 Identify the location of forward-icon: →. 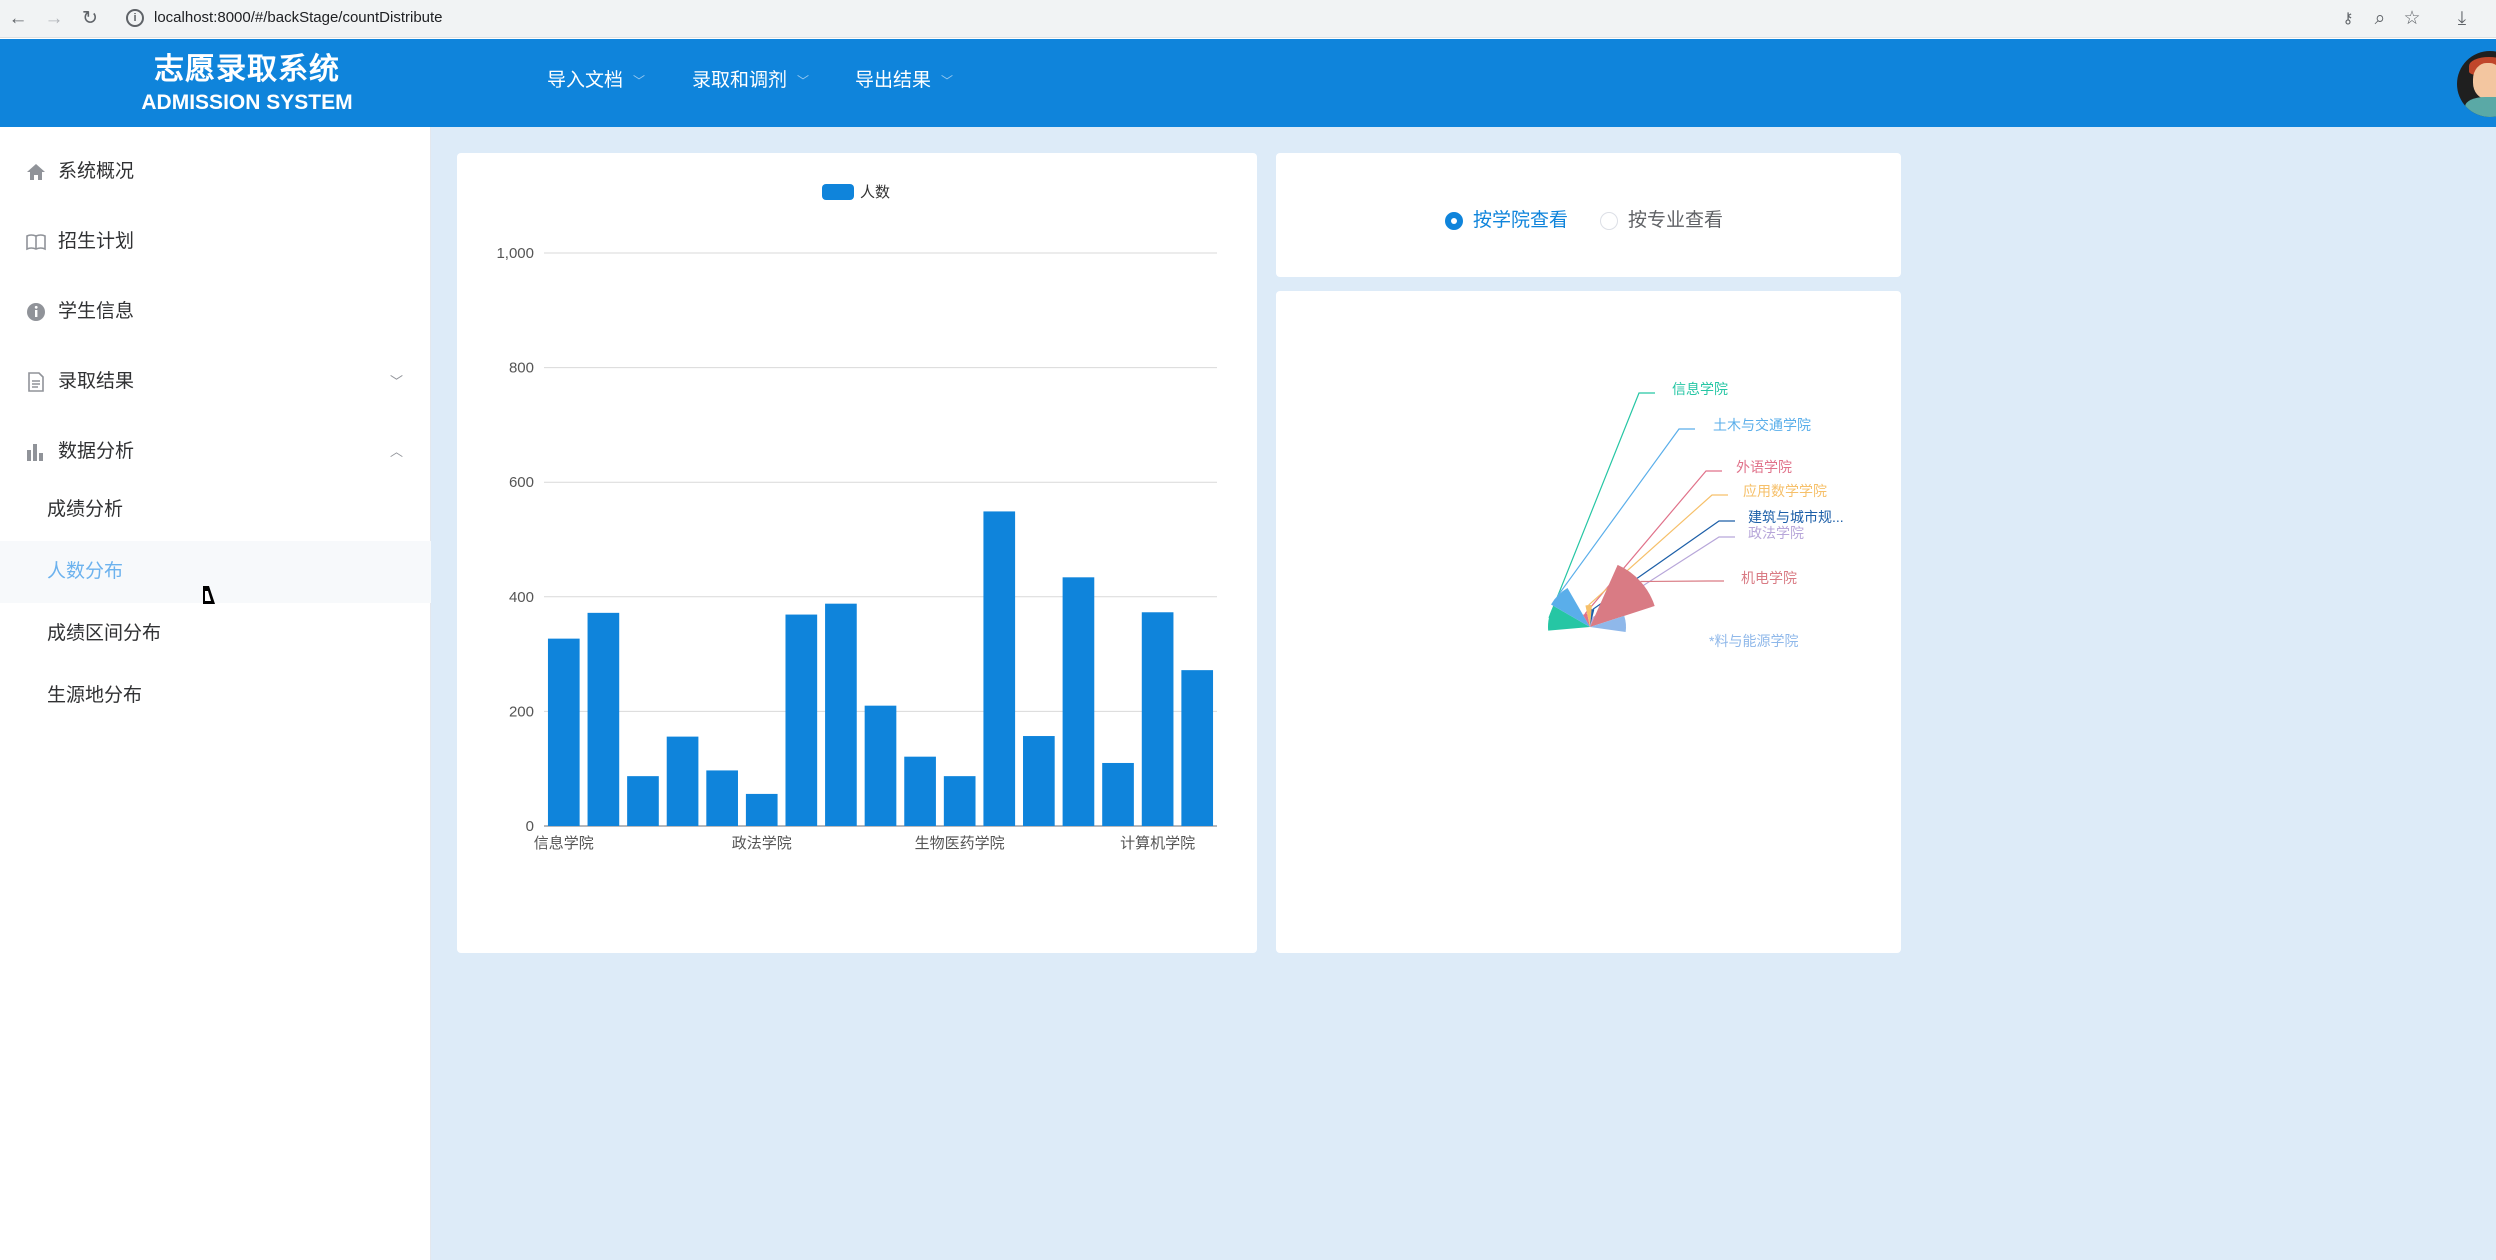
(54, 18).